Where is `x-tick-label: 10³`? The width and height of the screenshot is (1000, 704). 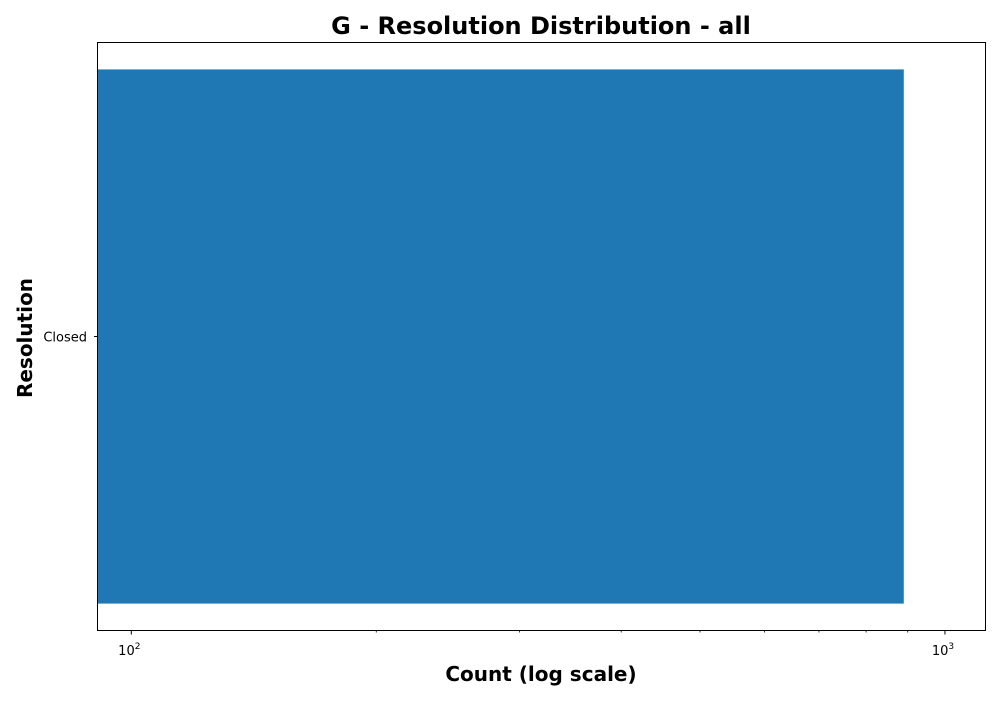 x-tick-label: 10³ is located at coordinates (943, 650).